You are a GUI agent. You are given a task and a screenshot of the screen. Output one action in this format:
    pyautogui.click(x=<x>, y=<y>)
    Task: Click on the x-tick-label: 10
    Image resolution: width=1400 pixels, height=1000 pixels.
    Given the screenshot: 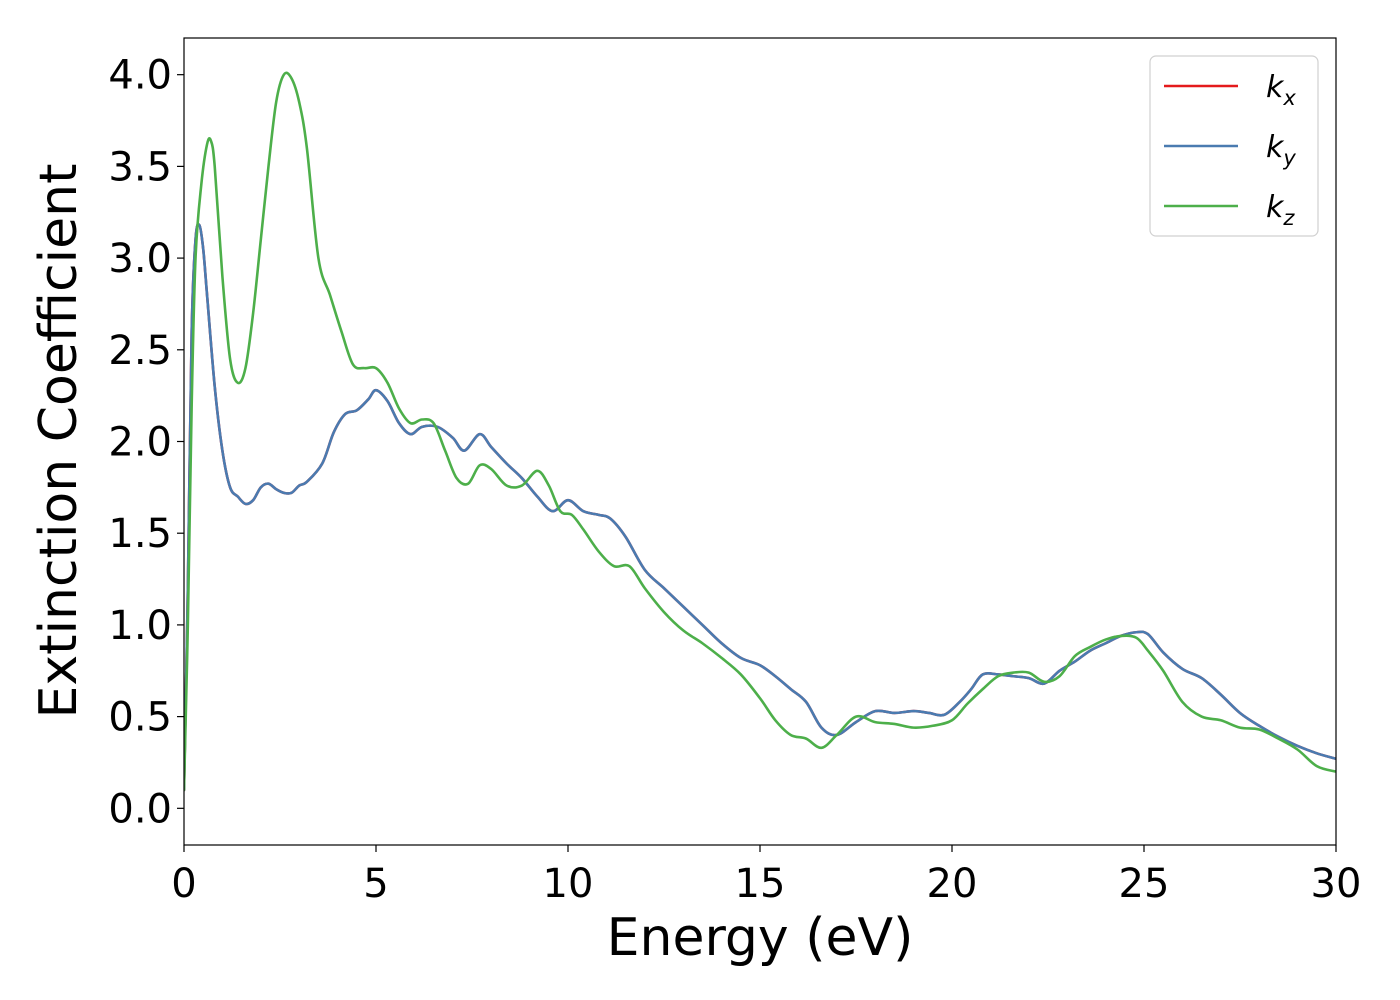 What is the action you would take?
    pyautogui.click(x=568, y=884)
    